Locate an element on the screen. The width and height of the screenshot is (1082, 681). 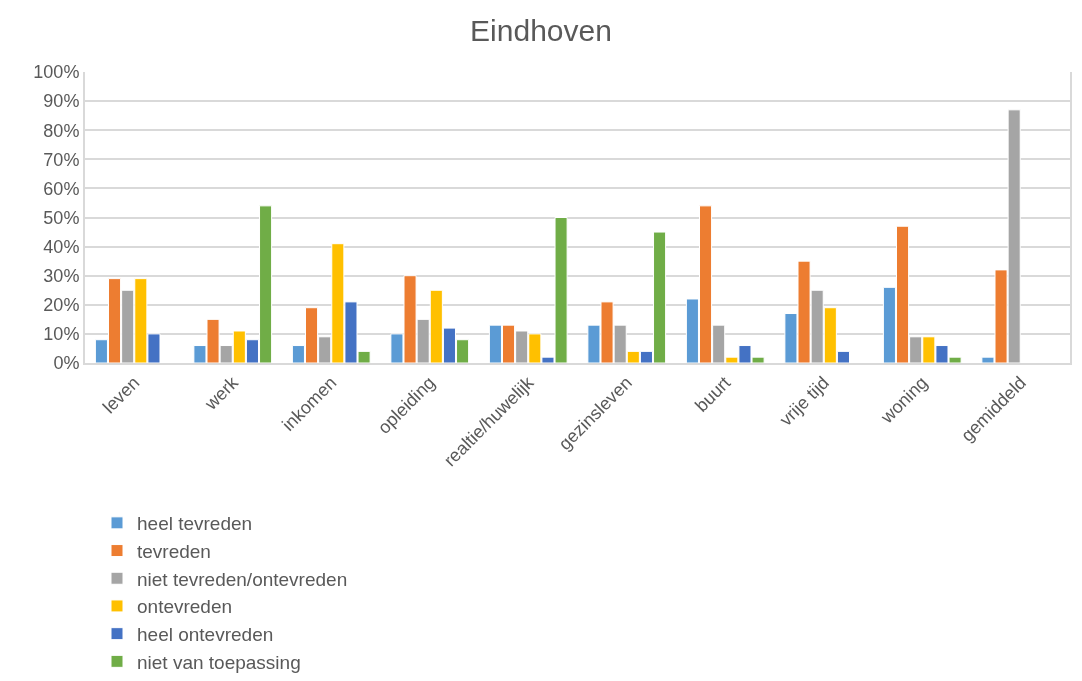
y-tick-label: 80% is located at coordinates (61, 130).